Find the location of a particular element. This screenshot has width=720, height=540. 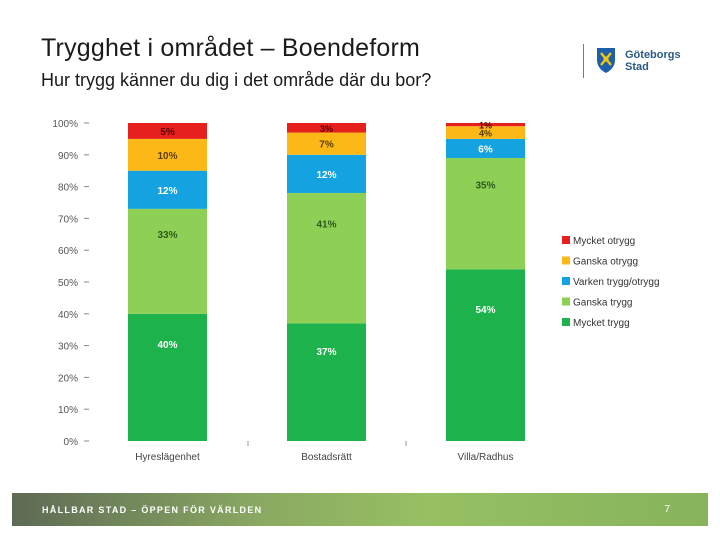

y-tick-label: 90% is located at coordinates (68, 156).